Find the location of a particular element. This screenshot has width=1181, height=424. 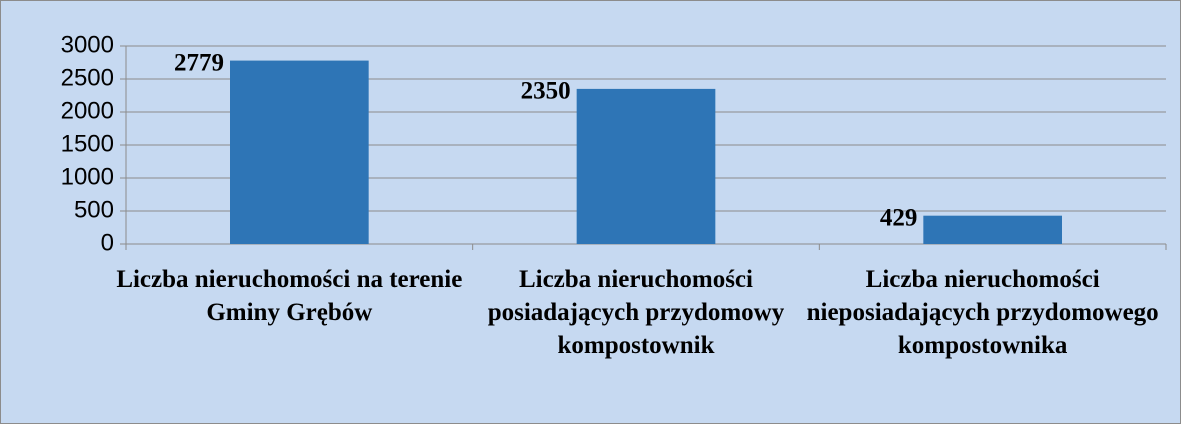

y-tick-label: 0 is located at coordinates (107, 242).